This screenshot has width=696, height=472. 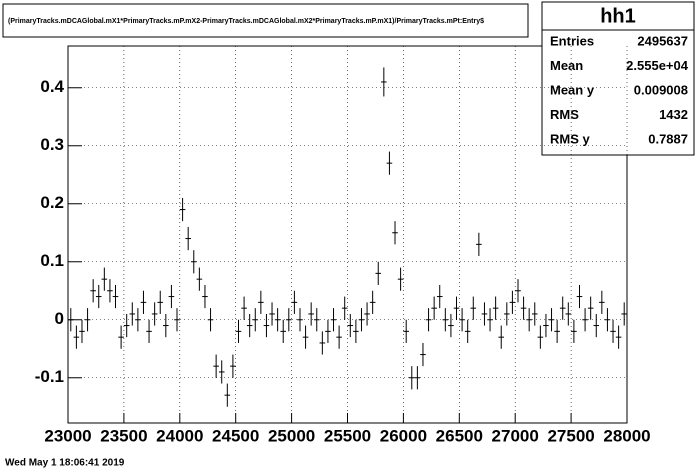 I want to click on y-tick-label: 0.3, so click(x=52, y=144).